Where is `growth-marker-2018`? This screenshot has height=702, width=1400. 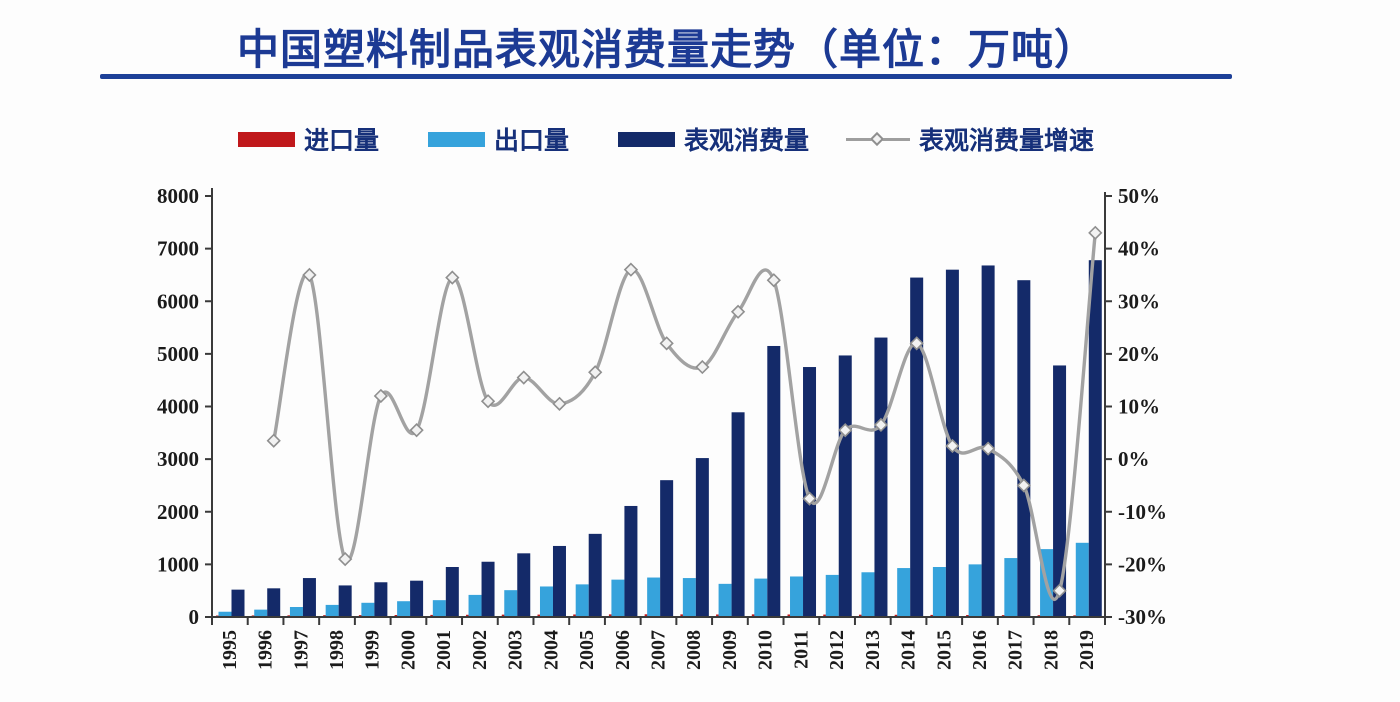
growth-marker-2018 is located at coordinates (1059, 590).